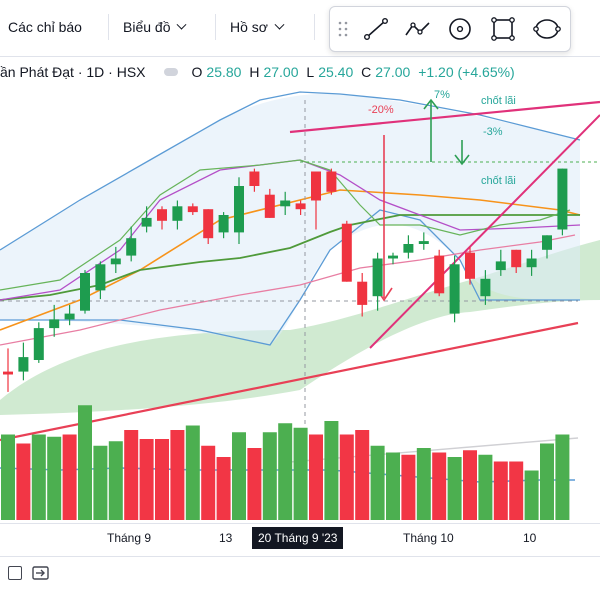 The image size is (600, 601). I want to click on time-label-september: Tháng 9, so click(129, 538).